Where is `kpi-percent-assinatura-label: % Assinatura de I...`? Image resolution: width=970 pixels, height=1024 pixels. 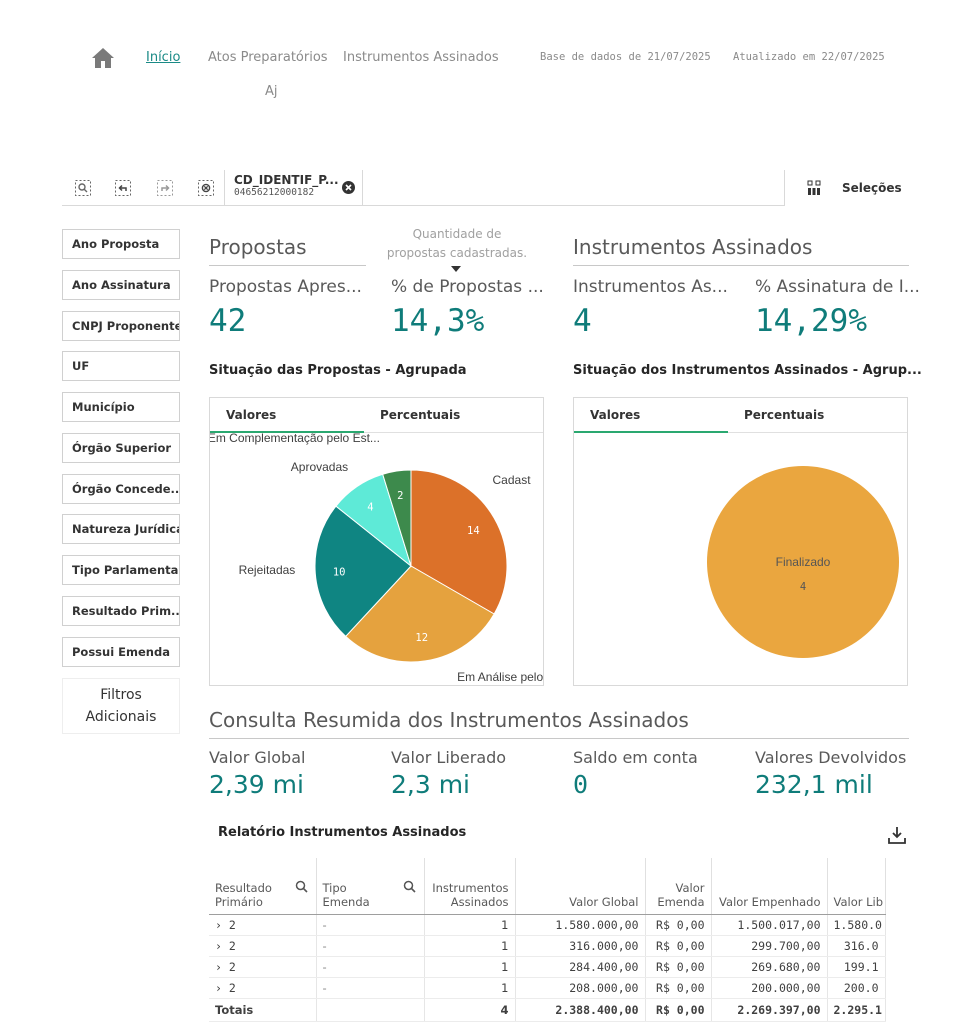 kpi-percent-assinatura-label: % Assinatura de I... is located at coordinates (837, 287).